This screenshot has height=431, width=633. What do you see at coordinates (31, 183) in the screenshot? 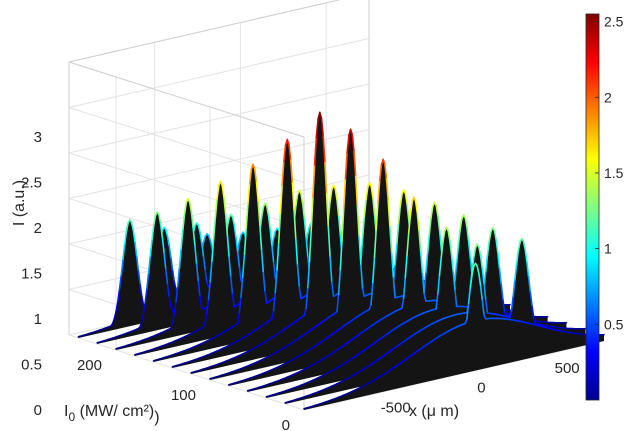
I see `z-tick-label: 2.5` at bounding box center [31, 183].